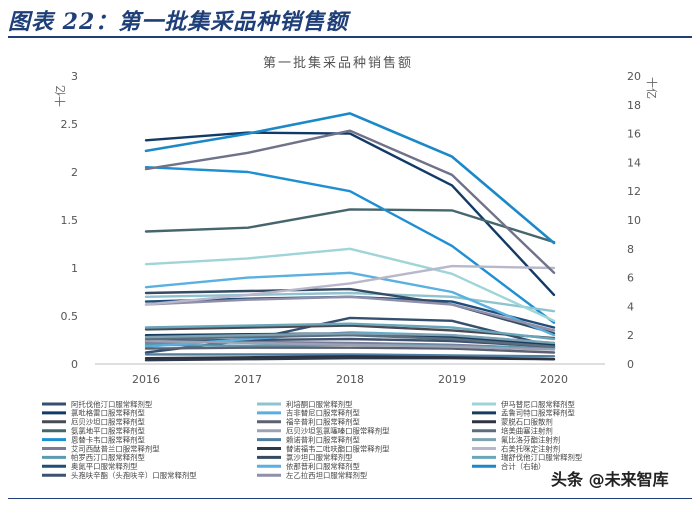  I want to click on y-right-tick-label: 6, so click(630, 278).